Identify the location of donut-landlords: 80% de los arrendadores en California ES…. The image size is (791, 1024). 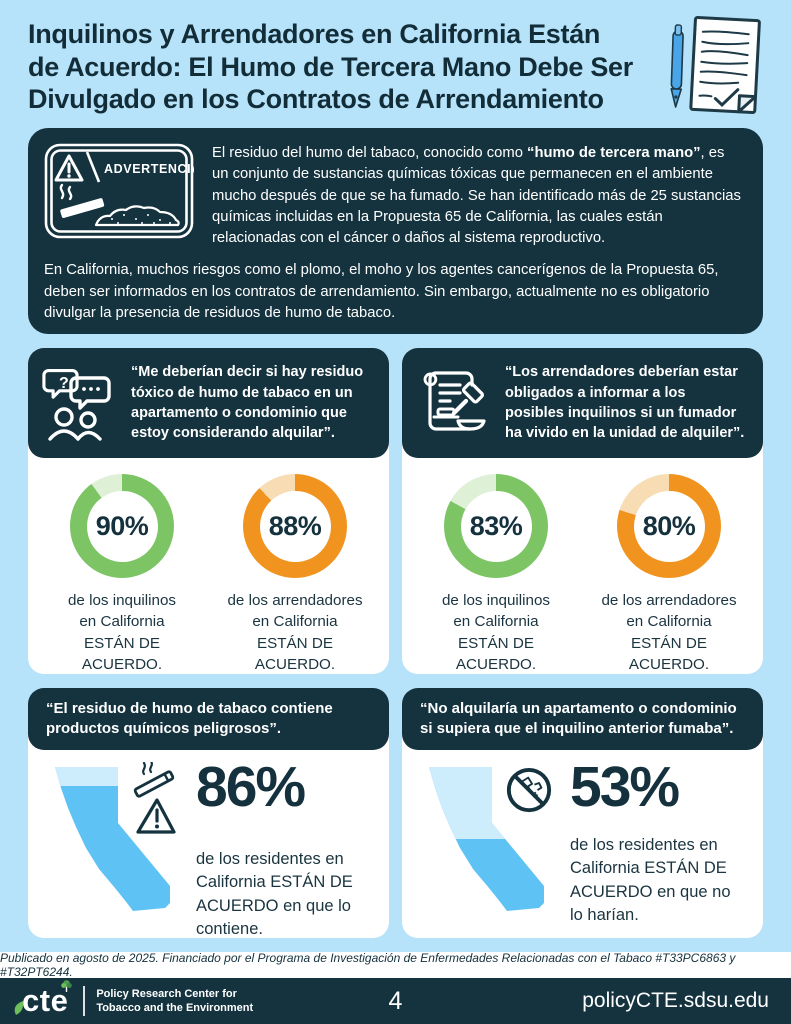
(669, 574).